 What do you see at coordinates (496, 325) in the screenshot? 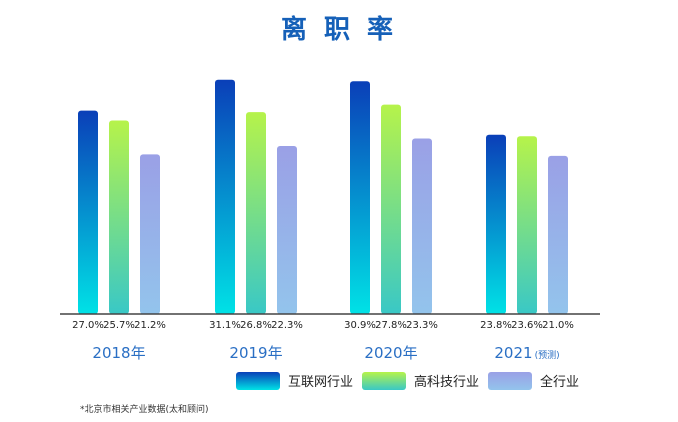
I see `value-label: 23.8%` at bounding box center [496, 325].